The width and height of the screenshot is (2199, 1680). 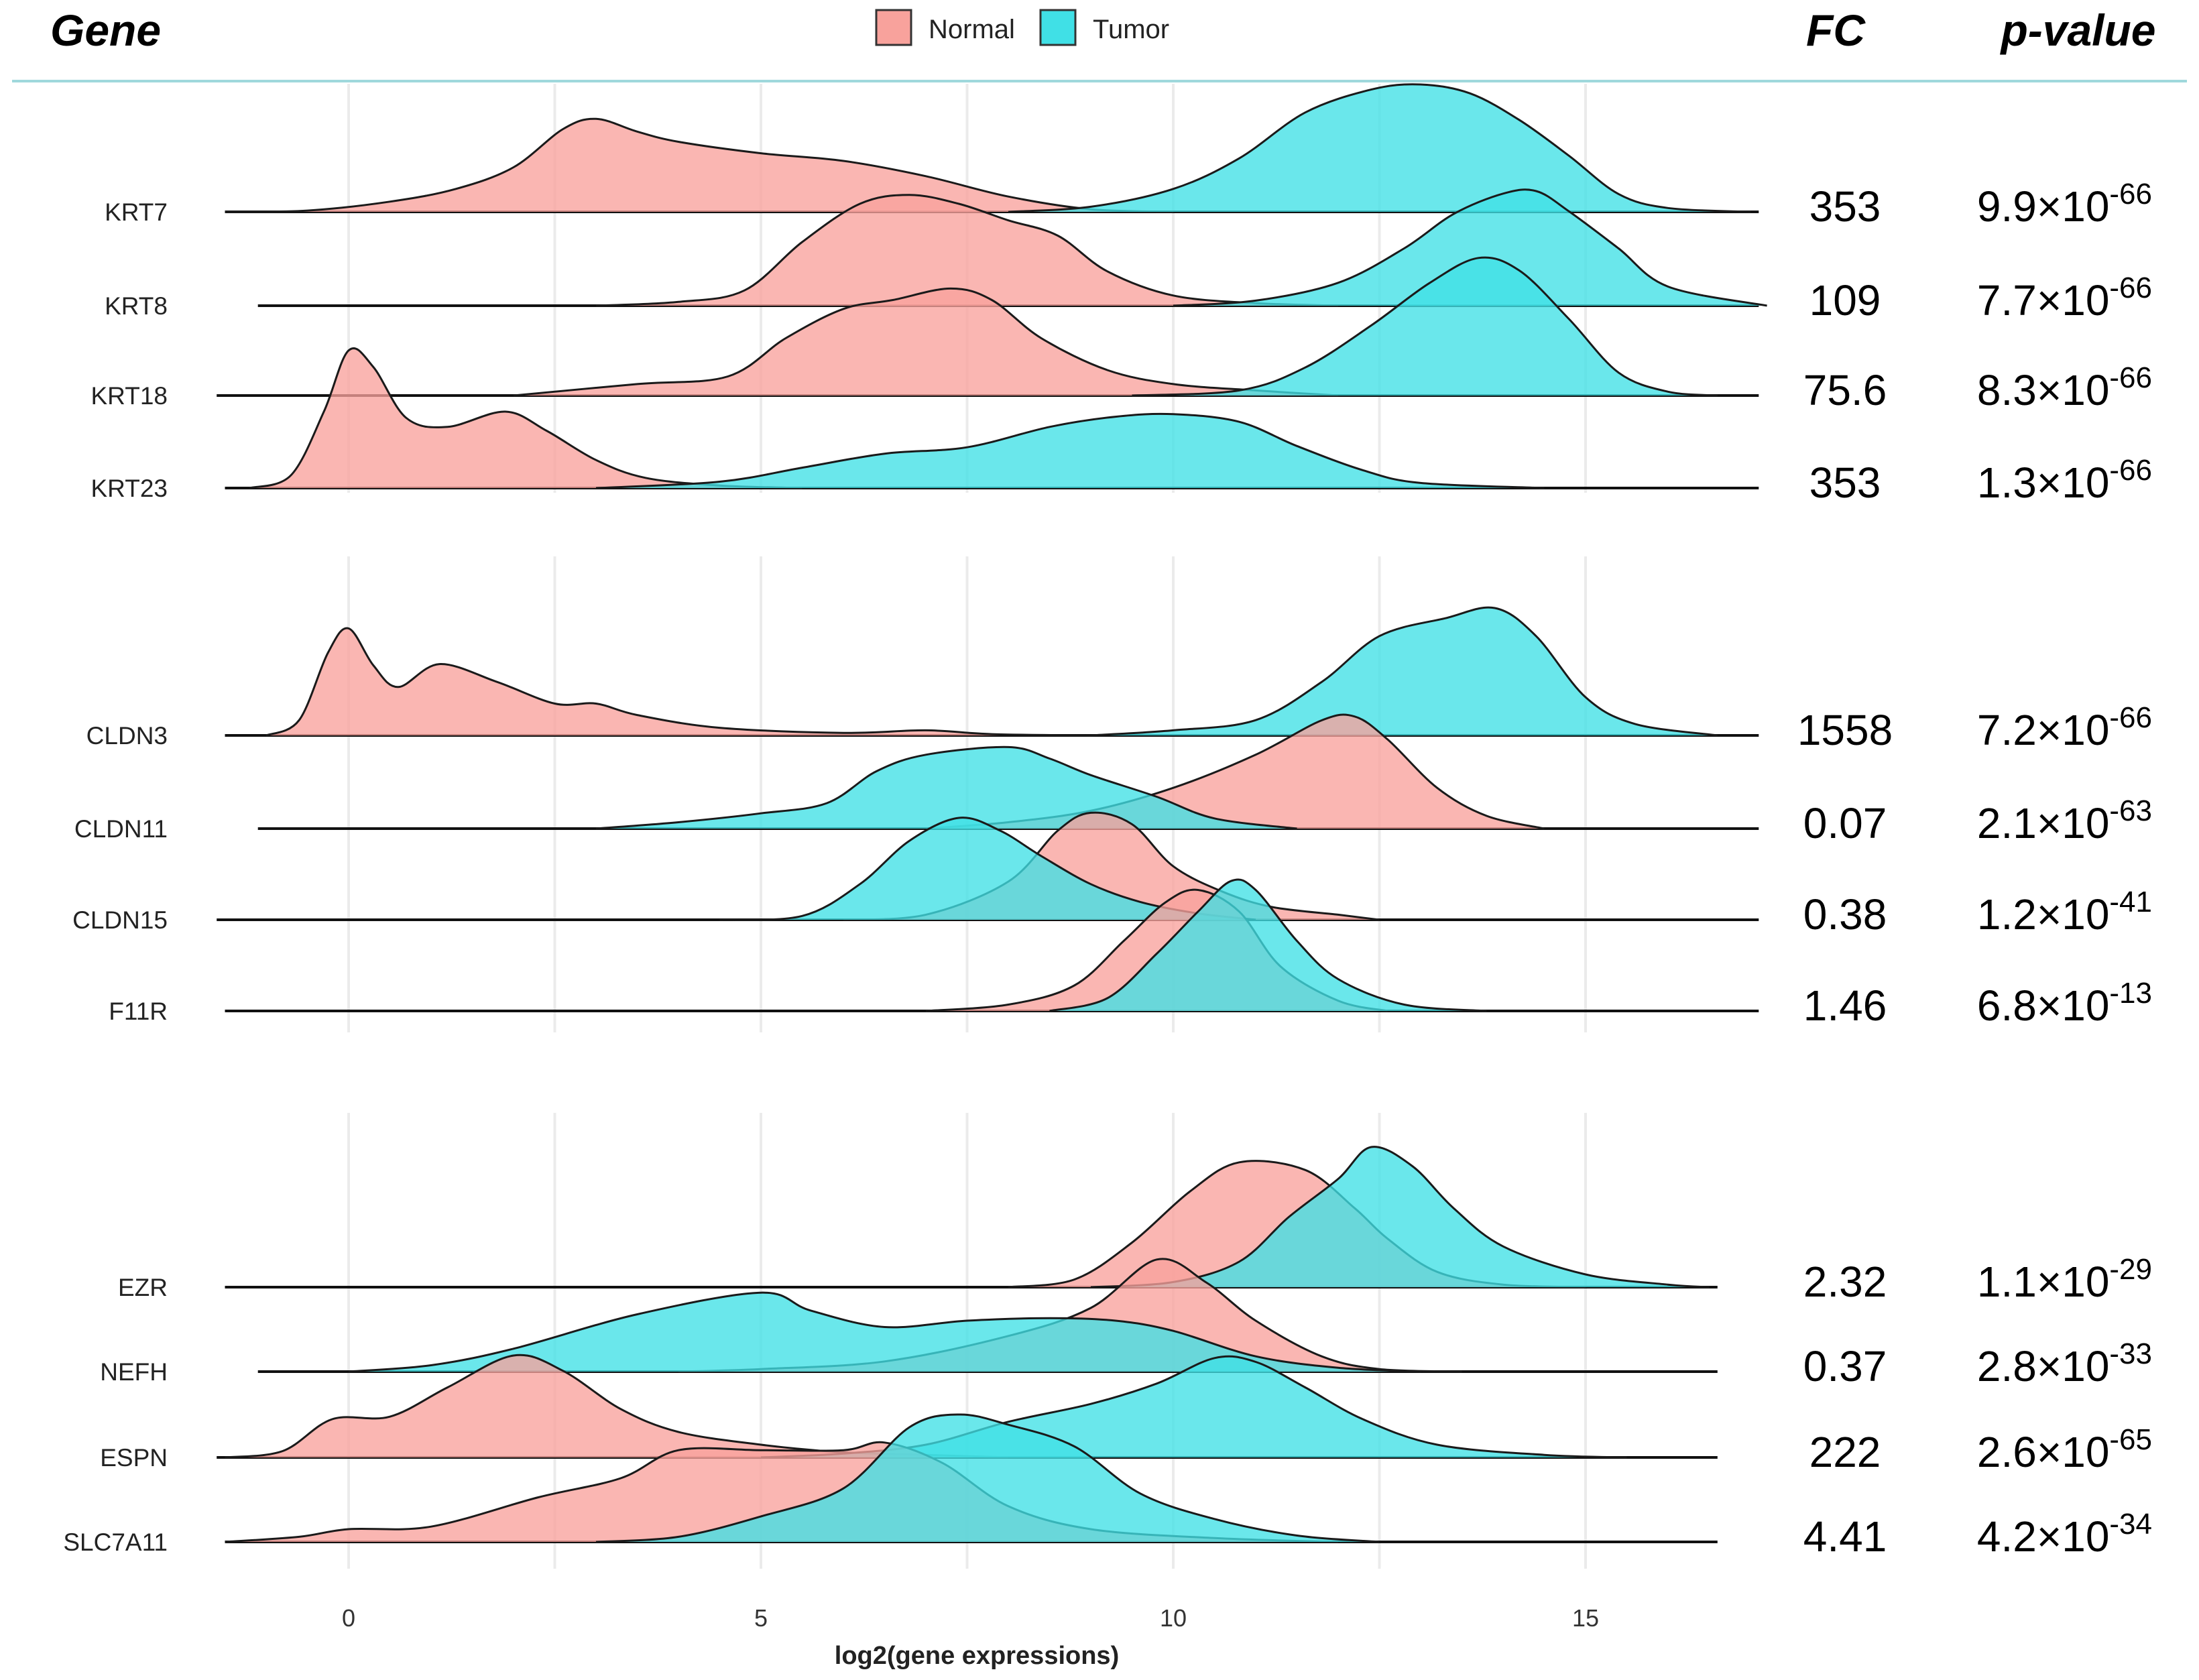 What do you see at coordinates (105, 30) in the screenshot?
I see `gene-column-header: Gene` at bounding box center [105, 30].